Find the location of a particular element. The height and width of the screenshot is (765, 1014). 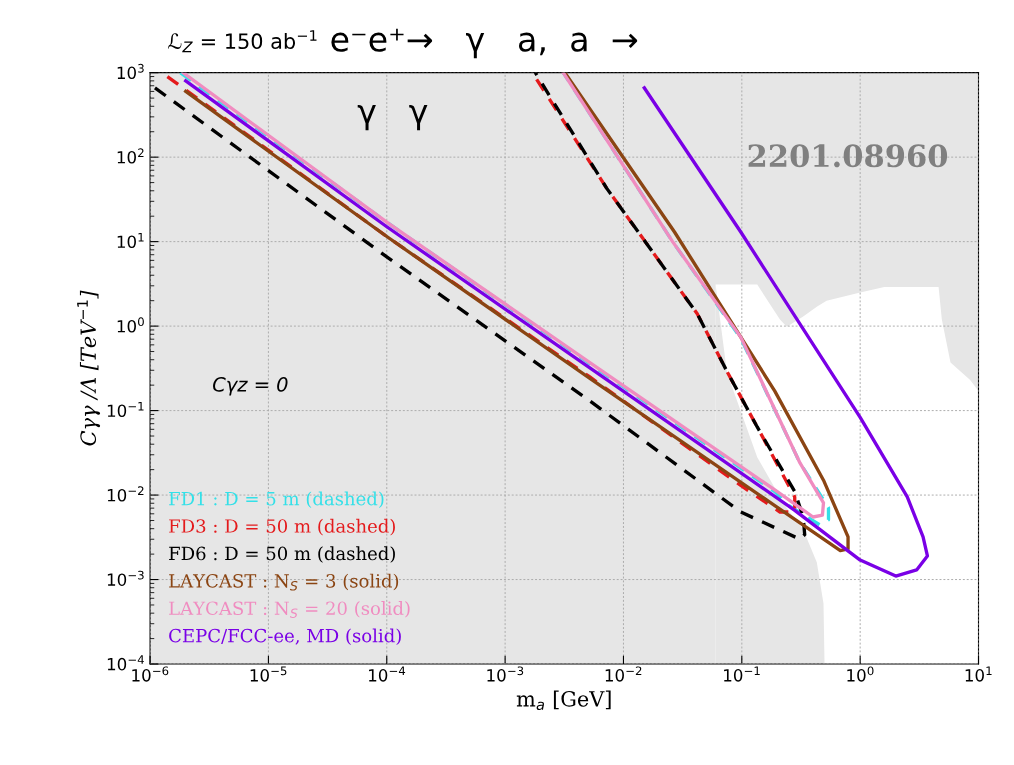

x-tick-label: 10$^{−5}$ is located at coordinates (268, 674).